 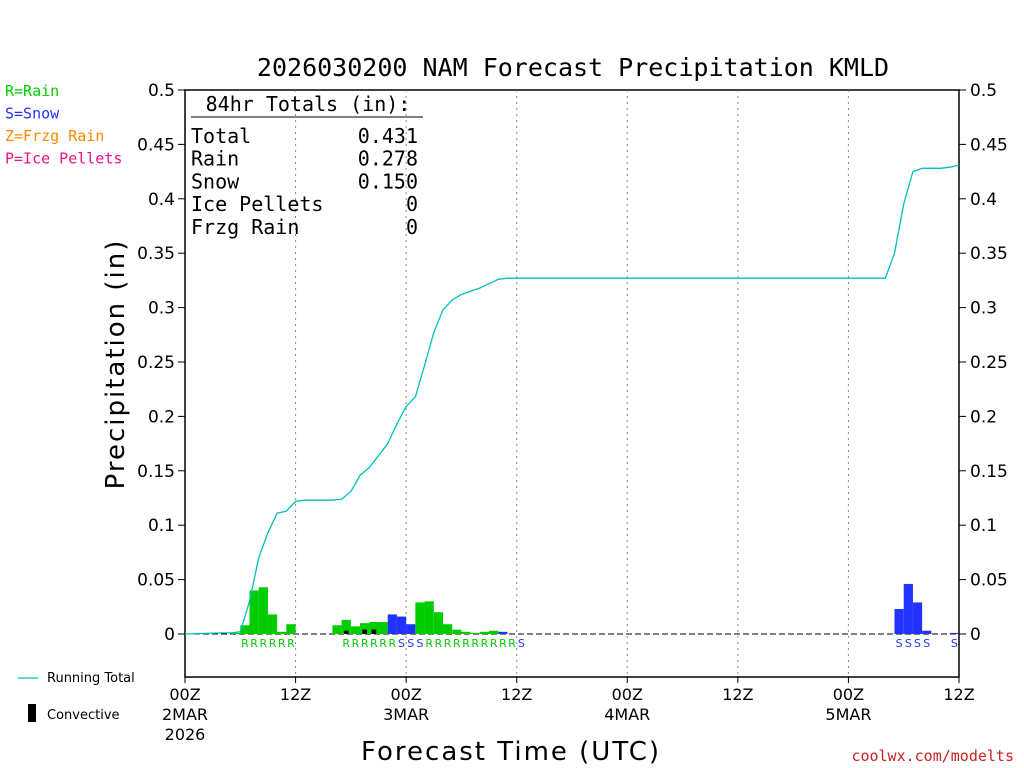 I want to click on y-tick-label-right: 0.2, so click(x=983, y=417).